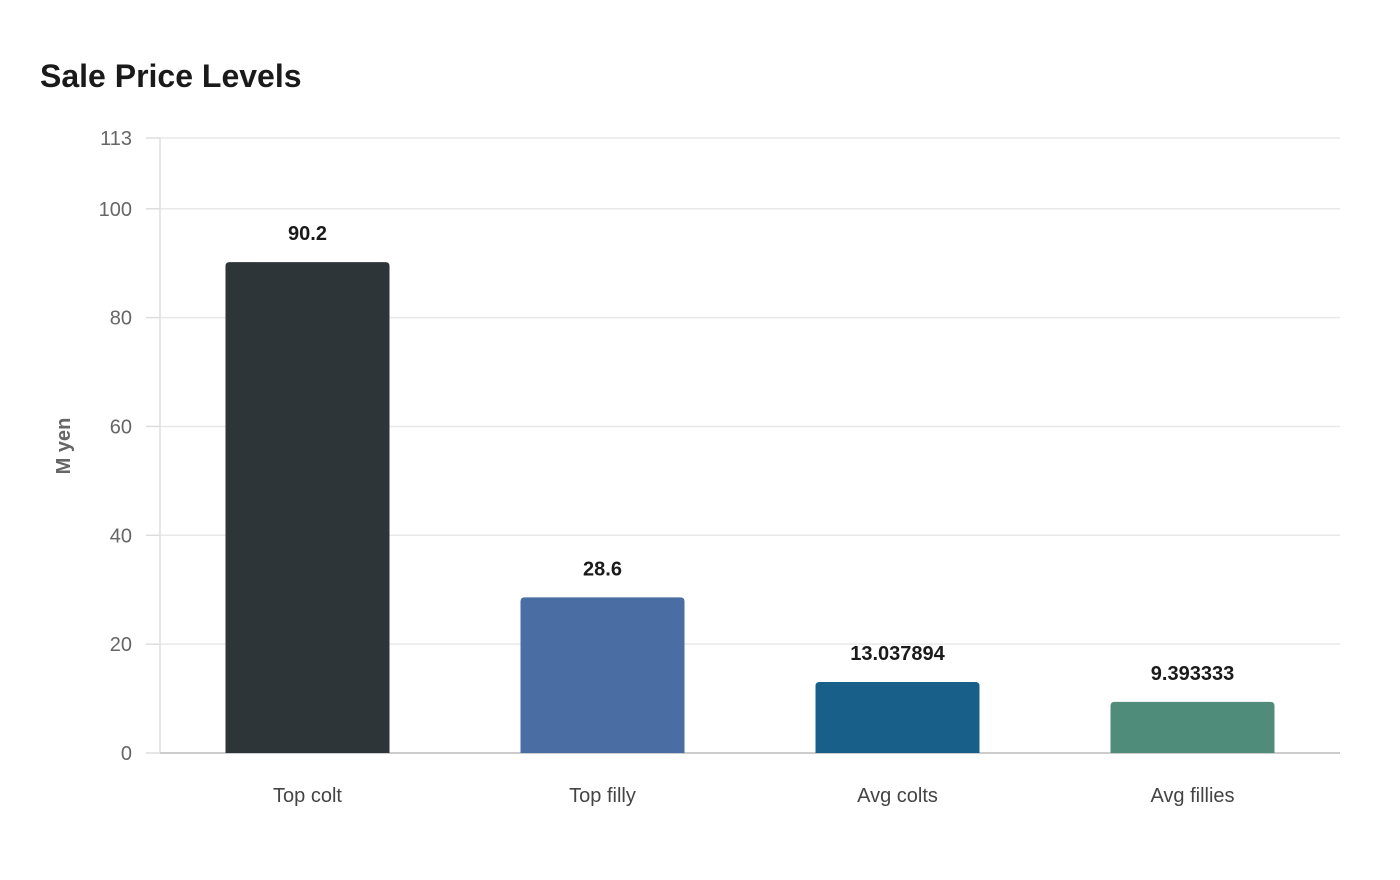  What do you see at coordinates (602, 569) in the screenshot?
I see `bar-value-label: 28.6` at bounding box center [602, 569].